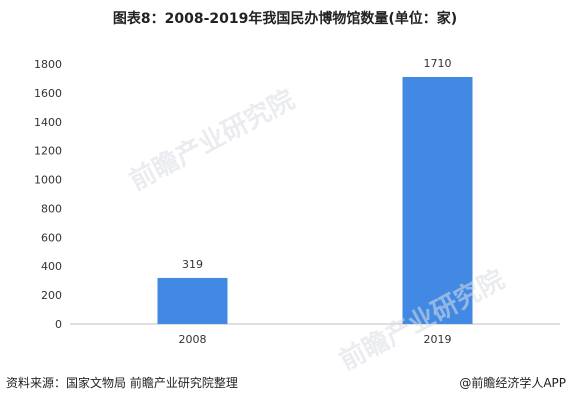 This screenshot has width=570, height=401. What do you see at coordinates (192, 264) in the screenshot?
I see `data-label: 319` at bounding box center [192, 264].